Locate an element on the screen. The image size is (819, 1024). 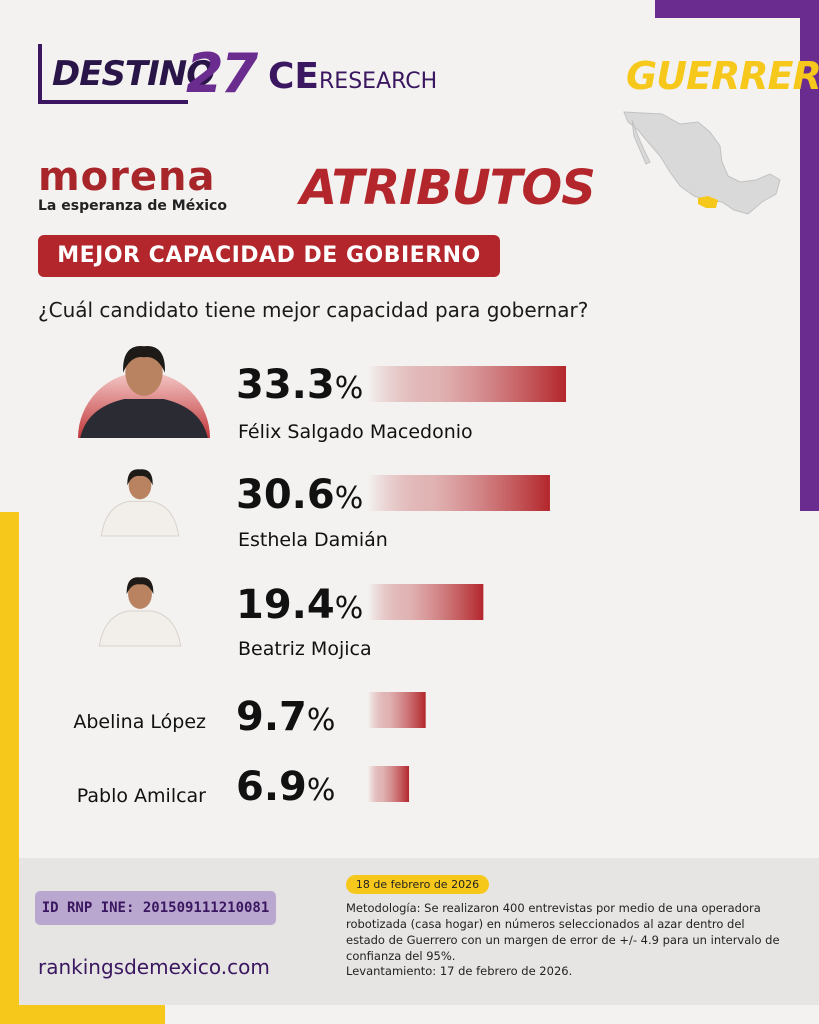
value-number: 9.7 is located at coordinates (271, 717).